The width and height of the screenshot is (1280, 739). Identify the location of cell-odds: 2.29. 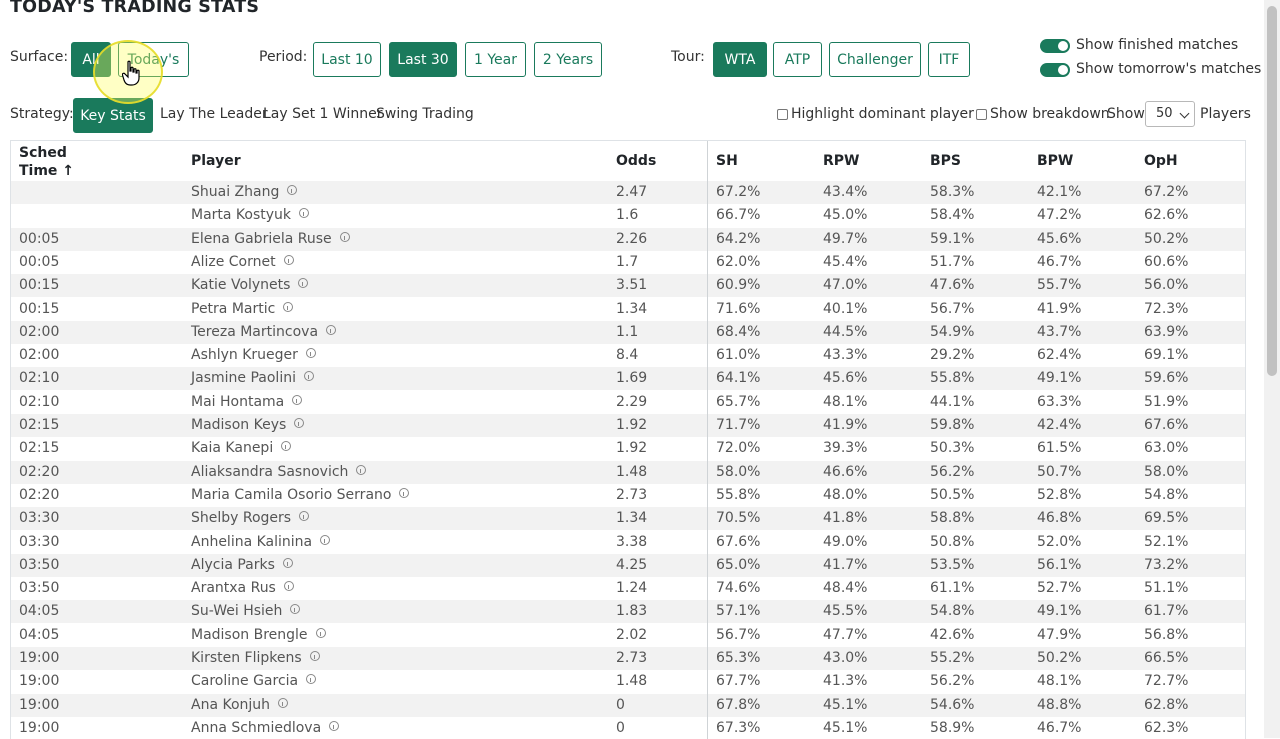
(631, 402).